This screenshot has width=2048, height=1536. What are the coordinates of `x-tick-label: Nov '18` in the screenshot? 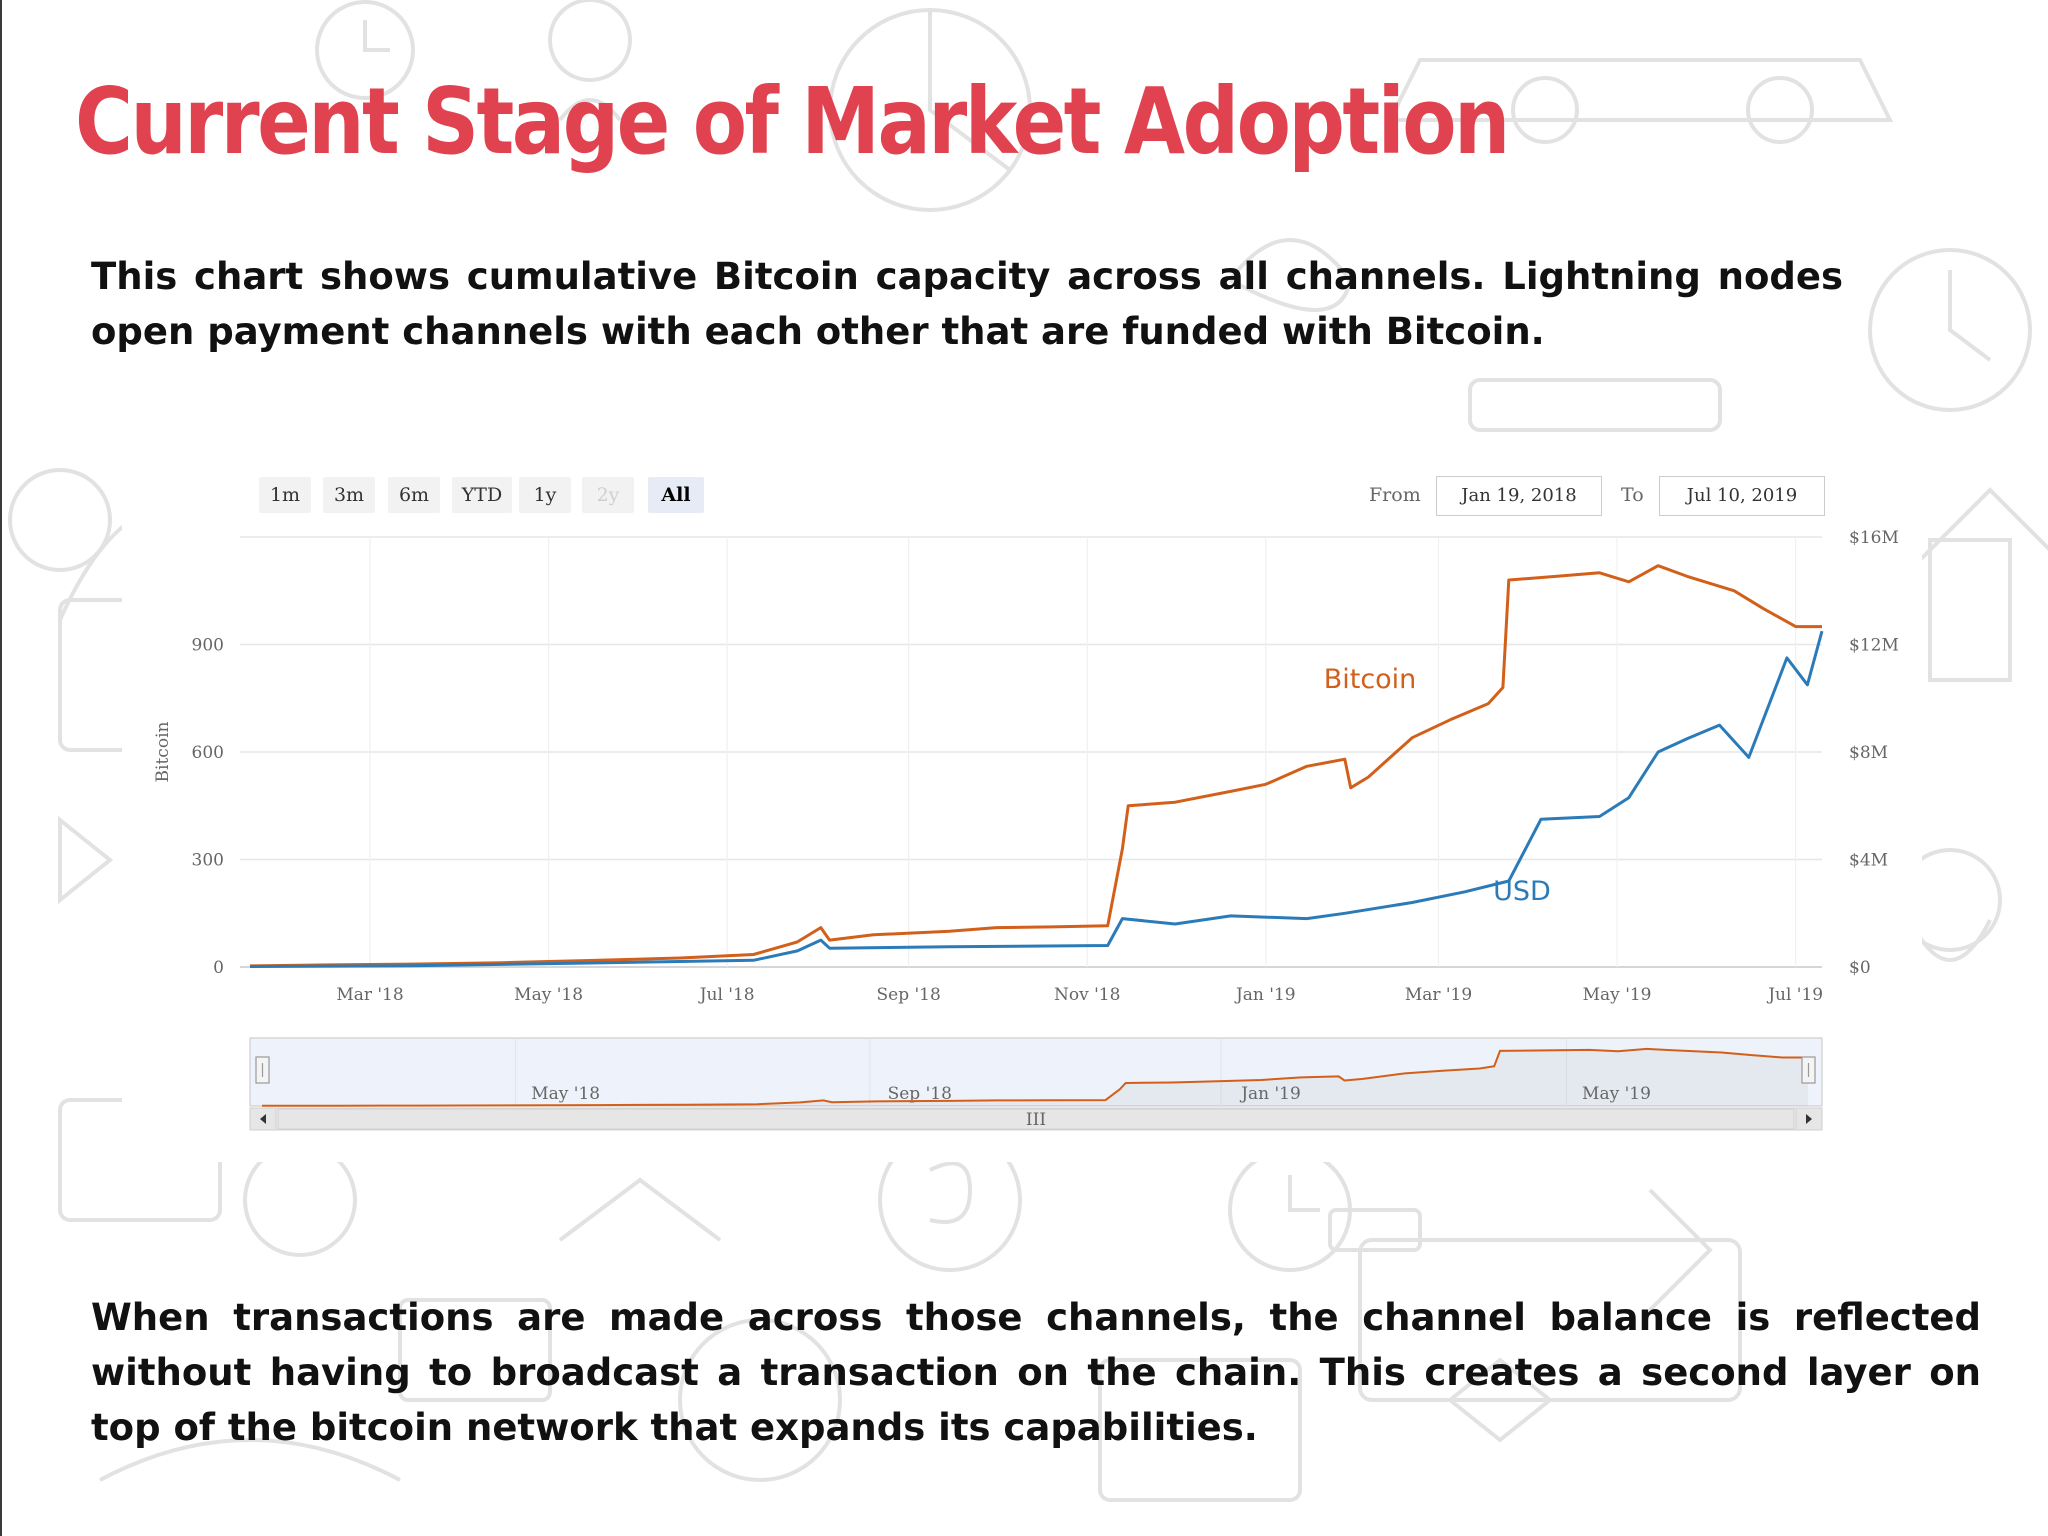 It's located at (1087, 995).